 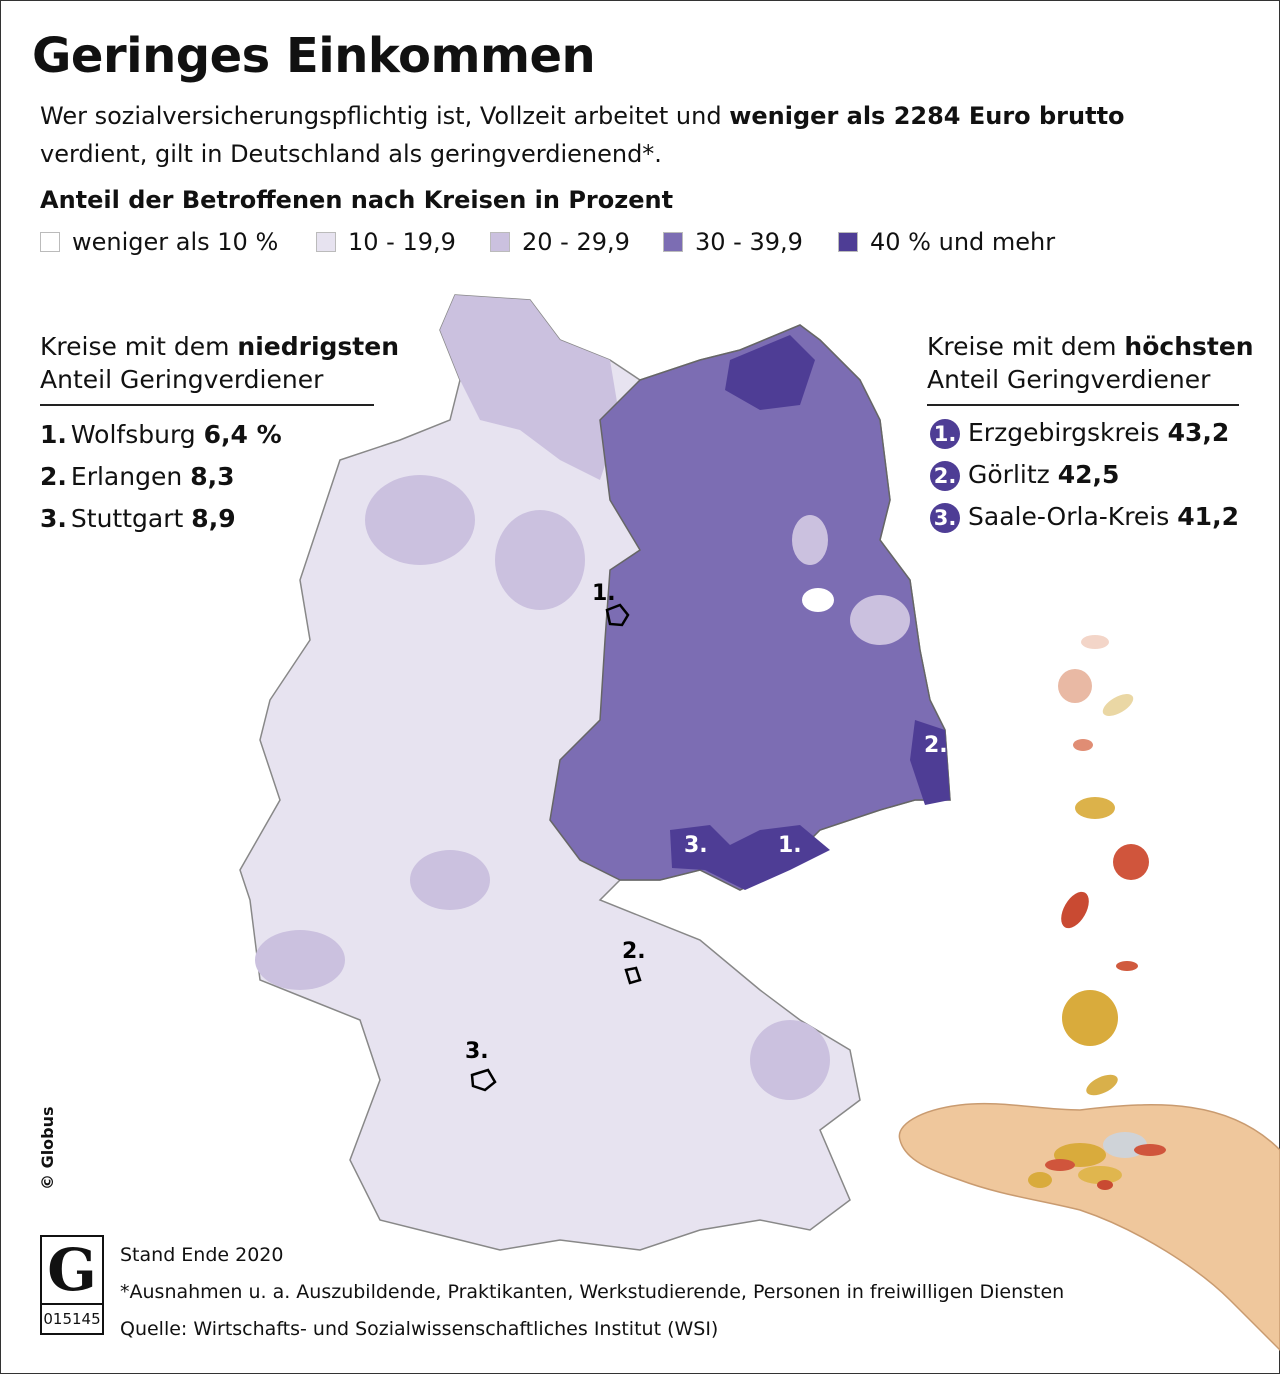 I want to click on list-item: 2. Görlitz 42,5, so click(x=1024, y=475).